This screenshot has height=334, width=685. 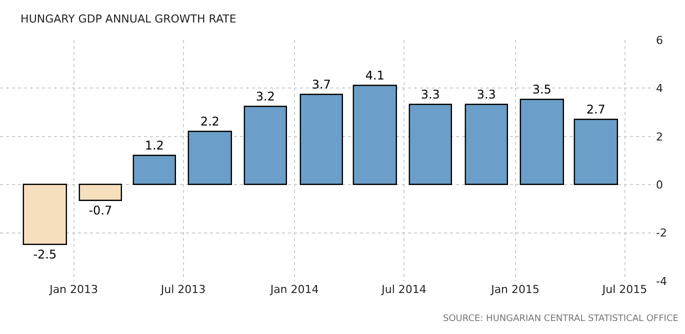 I want to click on x-tick-label: Jul 2015, so click(x=624, y=289).